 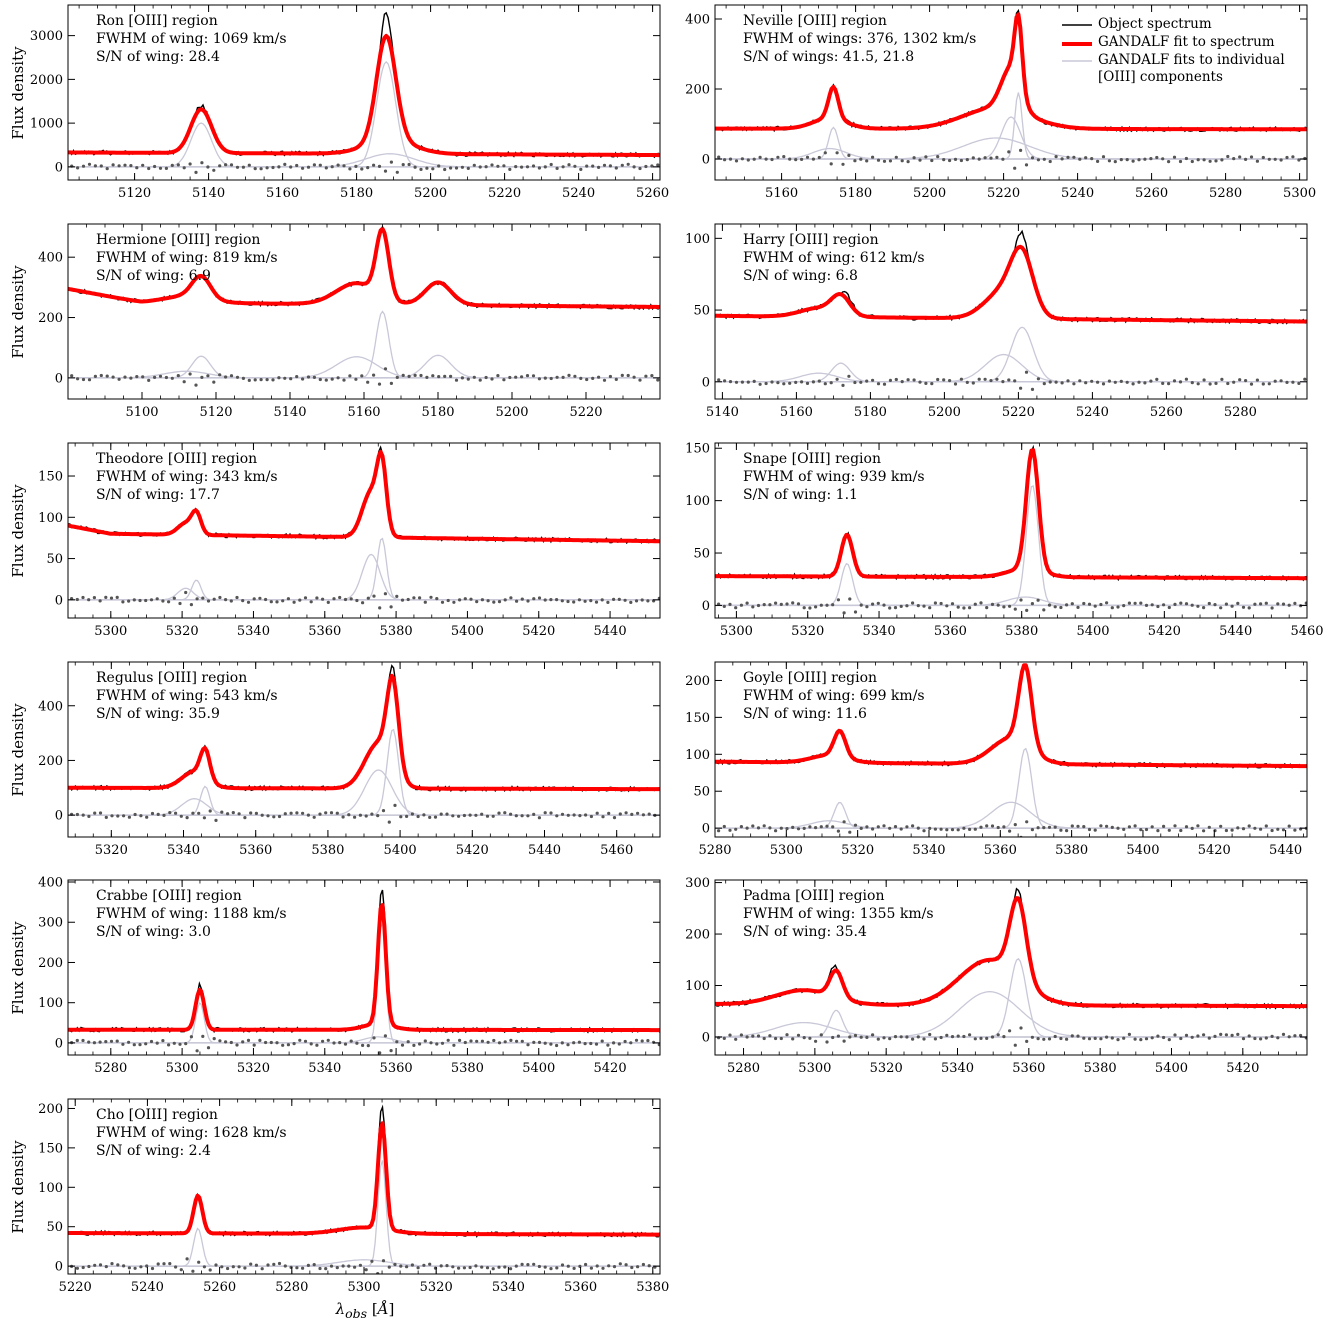 I want to click on x-tick-label: 5420, so click(x=1242, y=1068).